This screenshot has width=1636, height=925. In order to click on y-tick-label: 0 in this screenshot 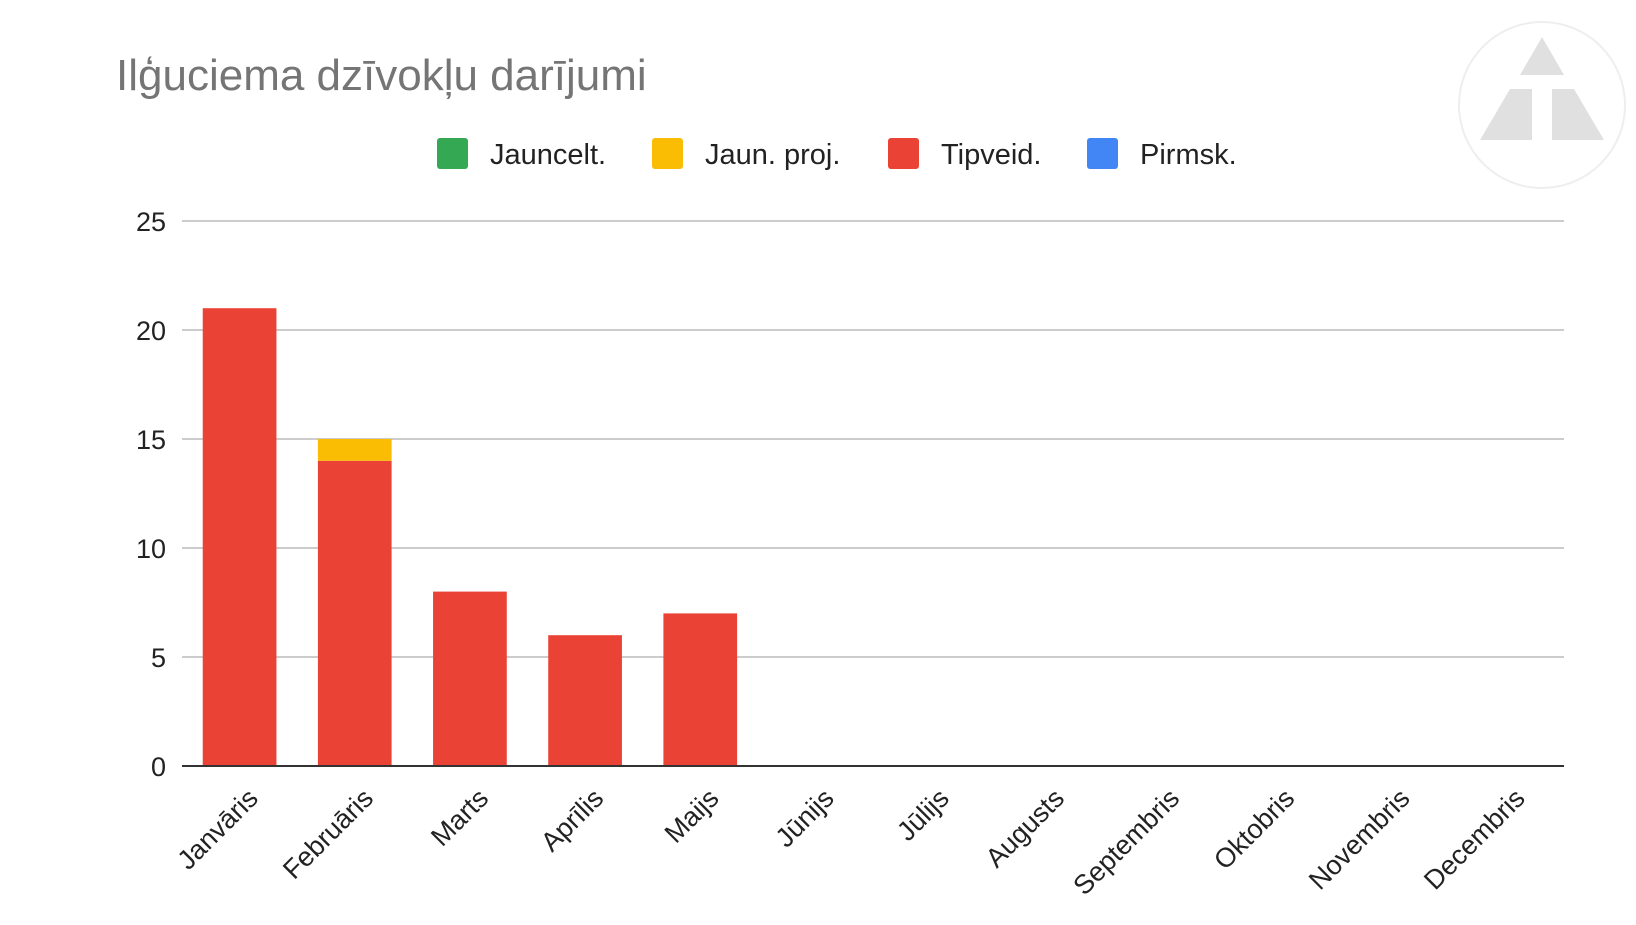, I will do `click(158, 767)`.